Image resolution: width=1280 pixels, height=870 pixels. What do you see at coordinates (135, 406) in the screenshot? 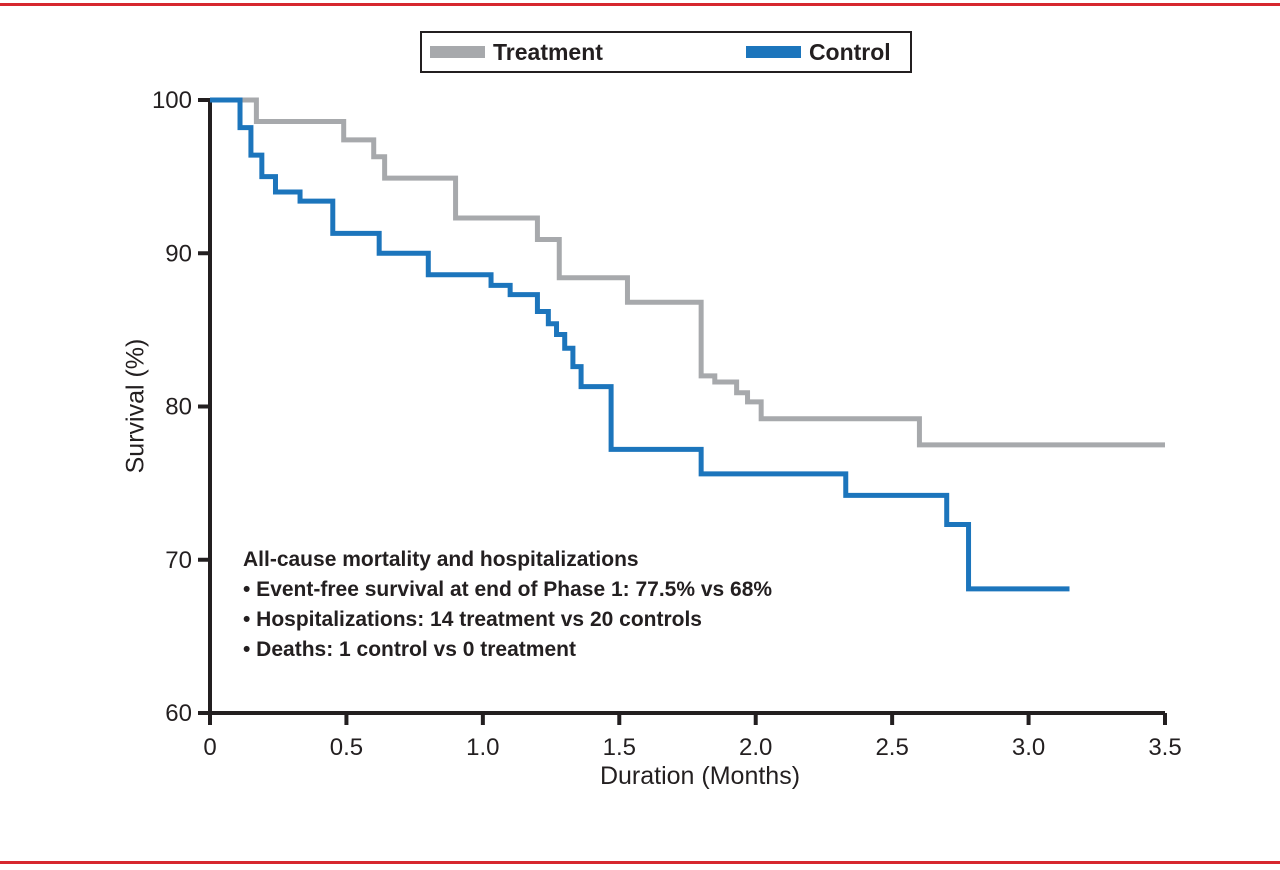
I see `y-axis-label: Survival (%)` at bounding box center [135, 406].